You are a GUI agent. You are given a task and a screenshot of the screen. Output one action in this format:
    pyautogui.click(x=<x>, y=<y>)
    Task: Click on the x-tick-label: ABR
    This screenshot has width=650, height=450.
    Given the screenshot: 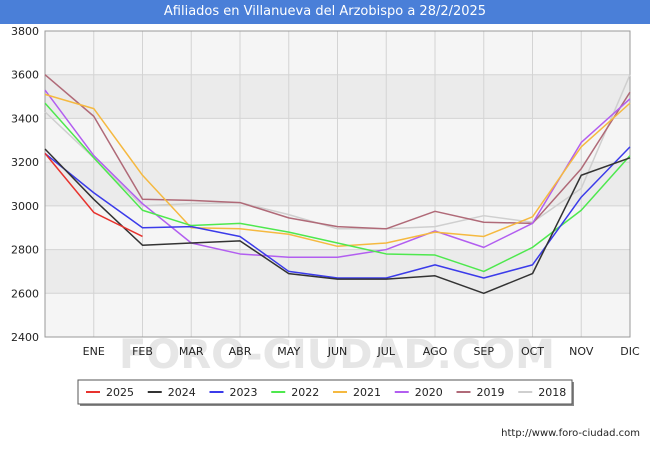 What is the action you would take?
    pyautogui.click(x=240, y=351)
    